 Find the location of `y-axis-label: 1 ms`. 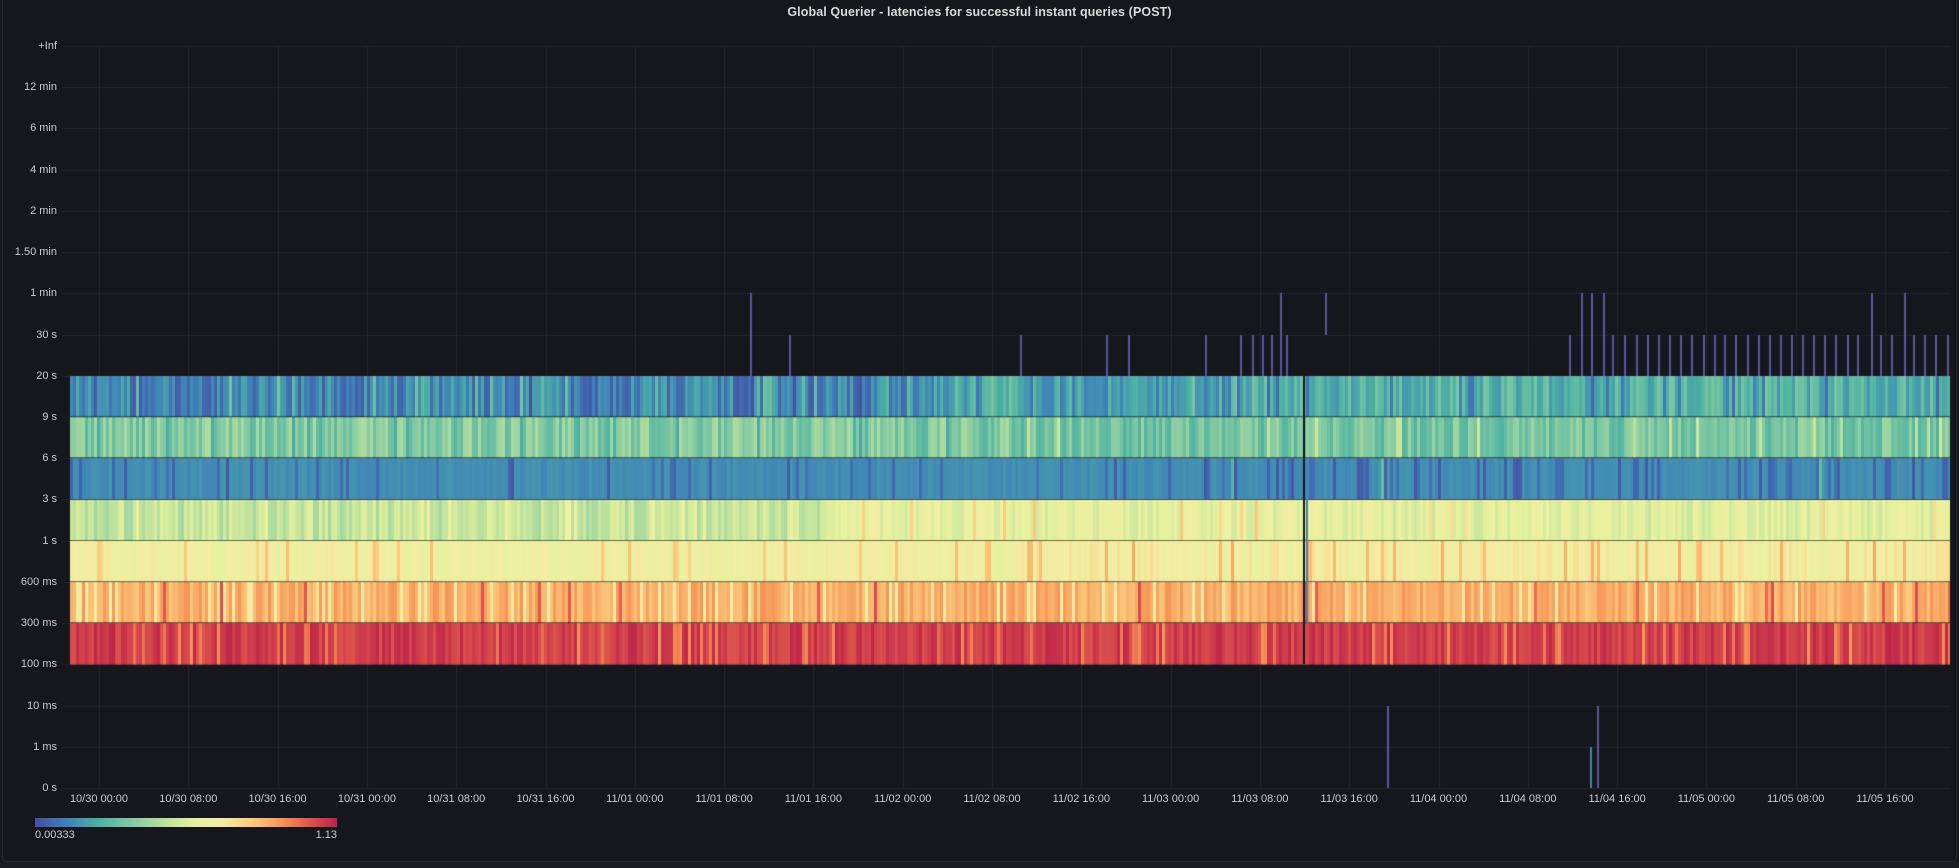

y-axis-label: 1 ms is located at coordinates (45, 746).